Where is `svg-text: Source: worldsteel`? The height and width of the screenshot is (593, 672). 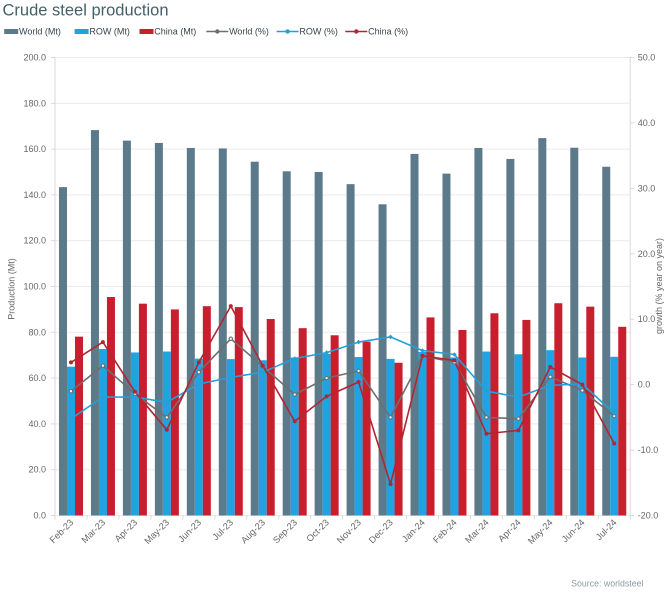
svg-text: Source: worldsteel is located at coordinates (607, 583).